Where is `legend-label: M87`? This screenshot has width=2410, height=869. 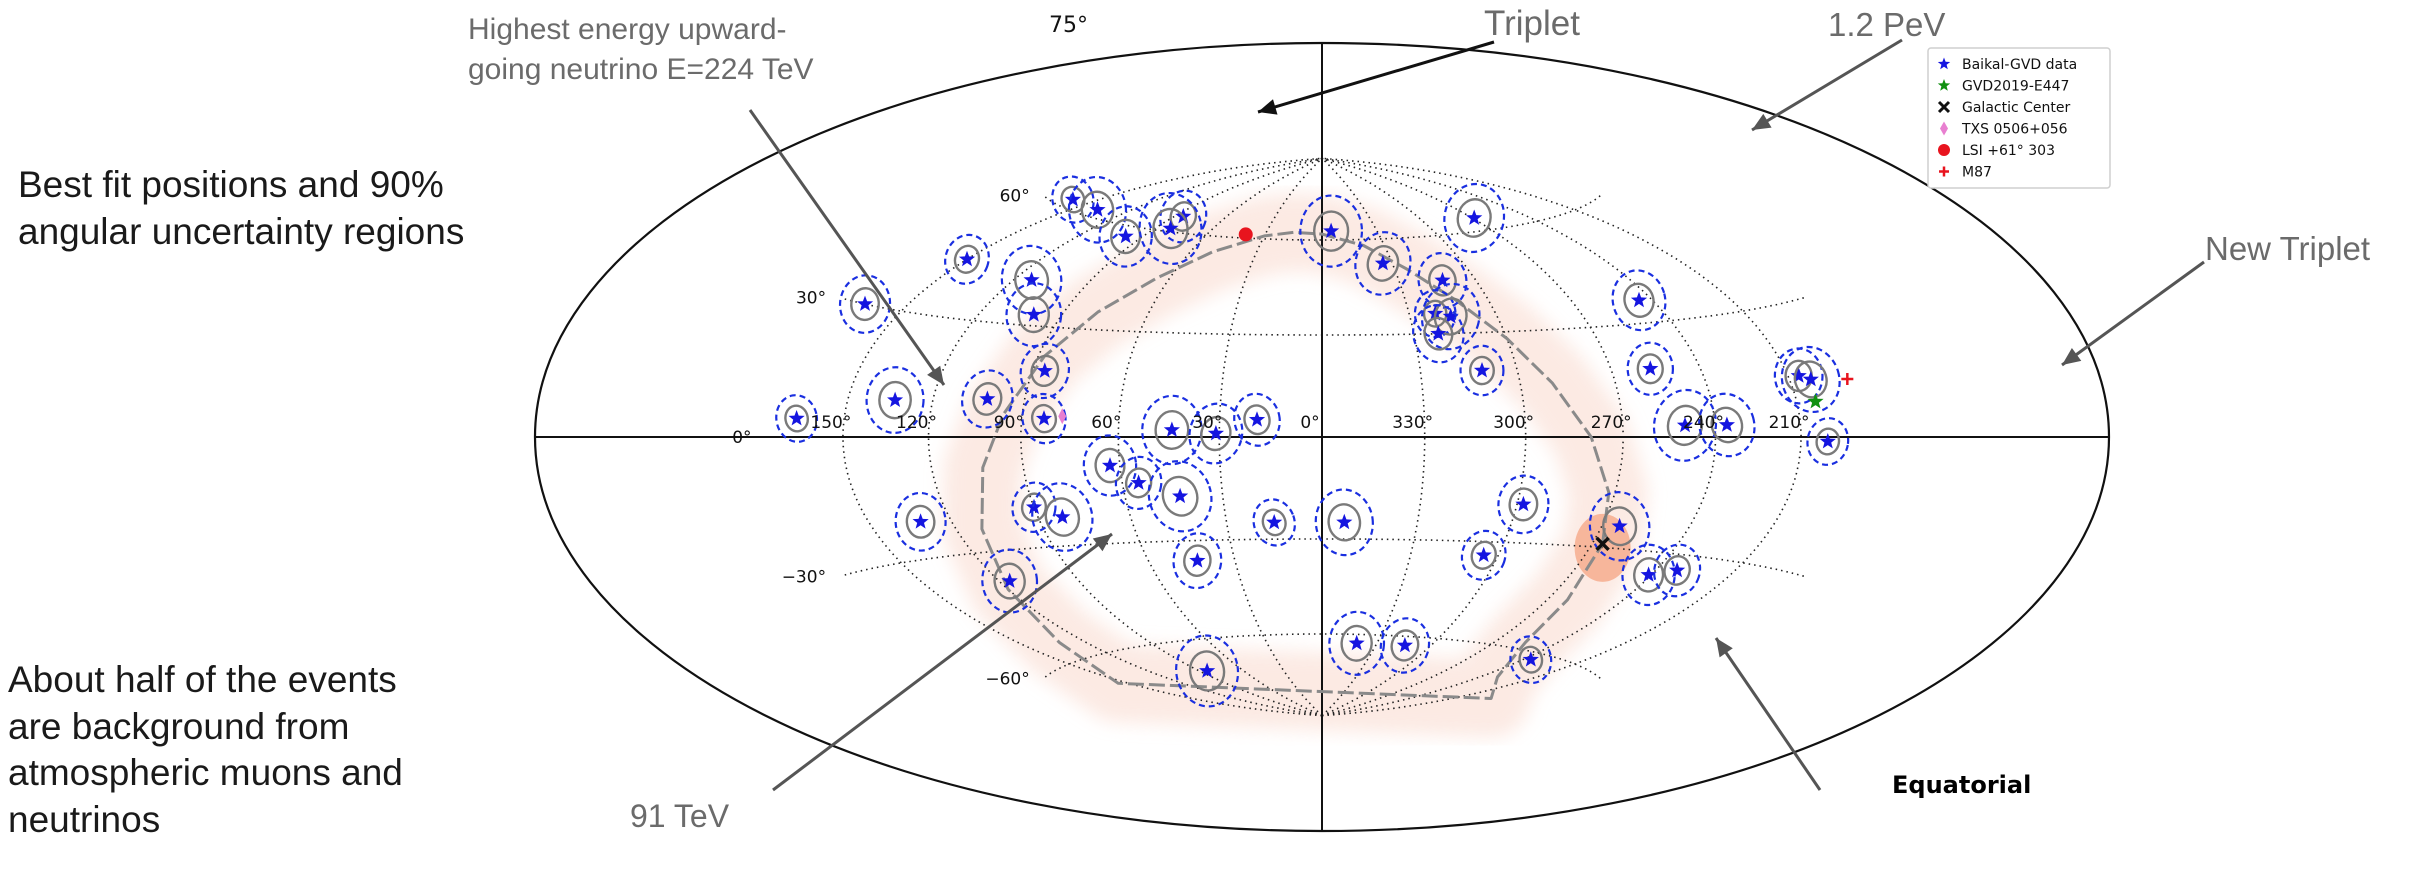 legend-label: M87 is located at coordinates (1977, 173).